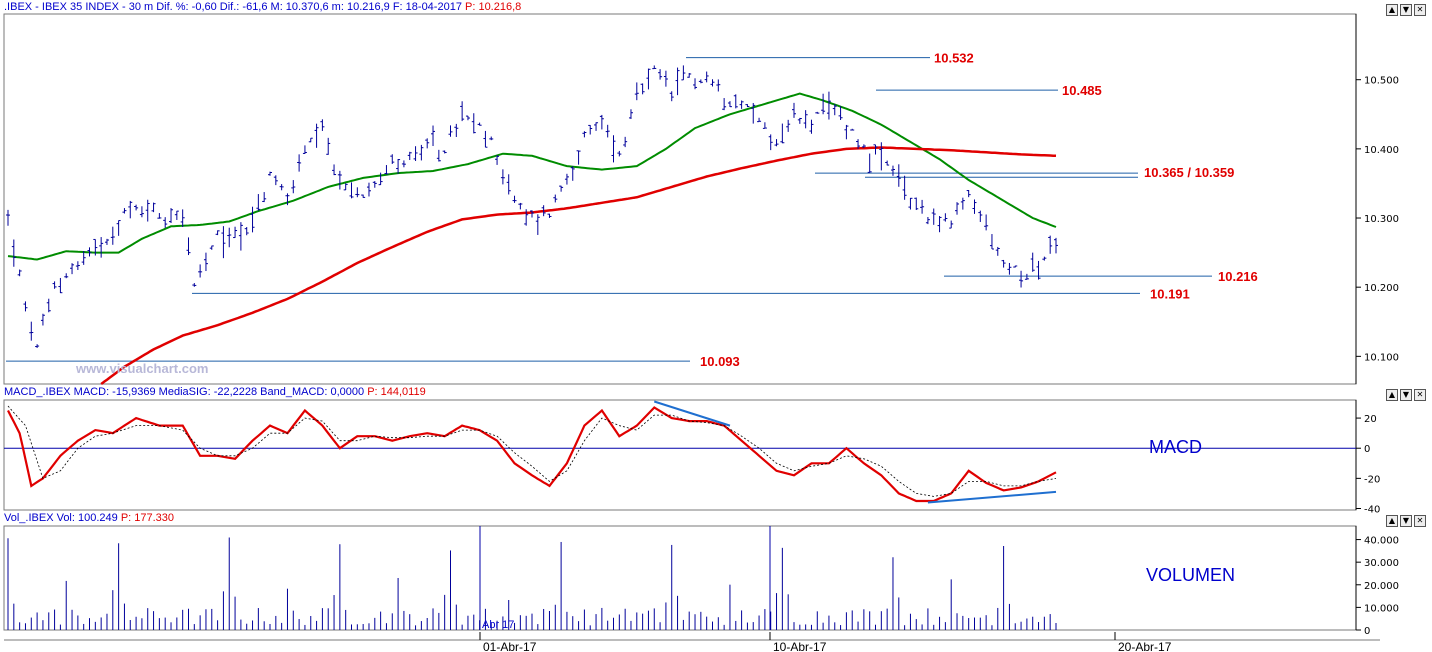  I want to click on price-scroll-down-button: ▼, so click(1406, 10).